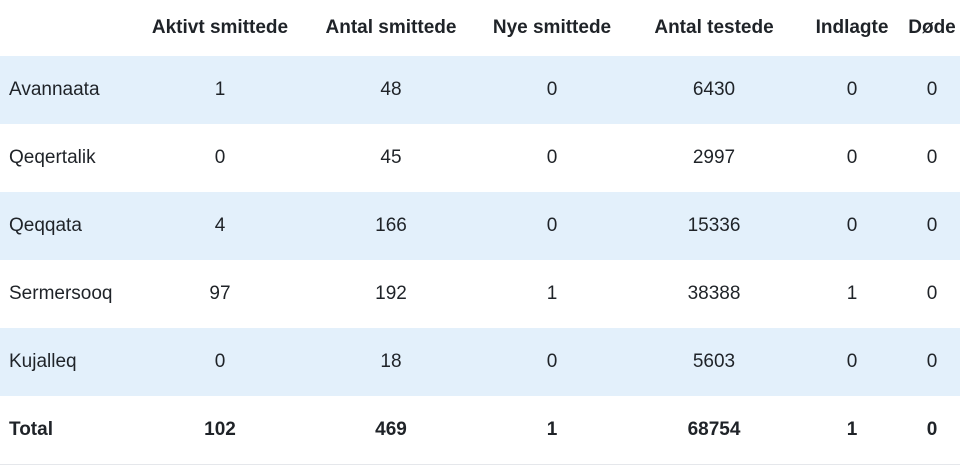  Describe the element at coordinates (852, 293) in the screenshot. I see `cell-indlagte: 1` at that location.